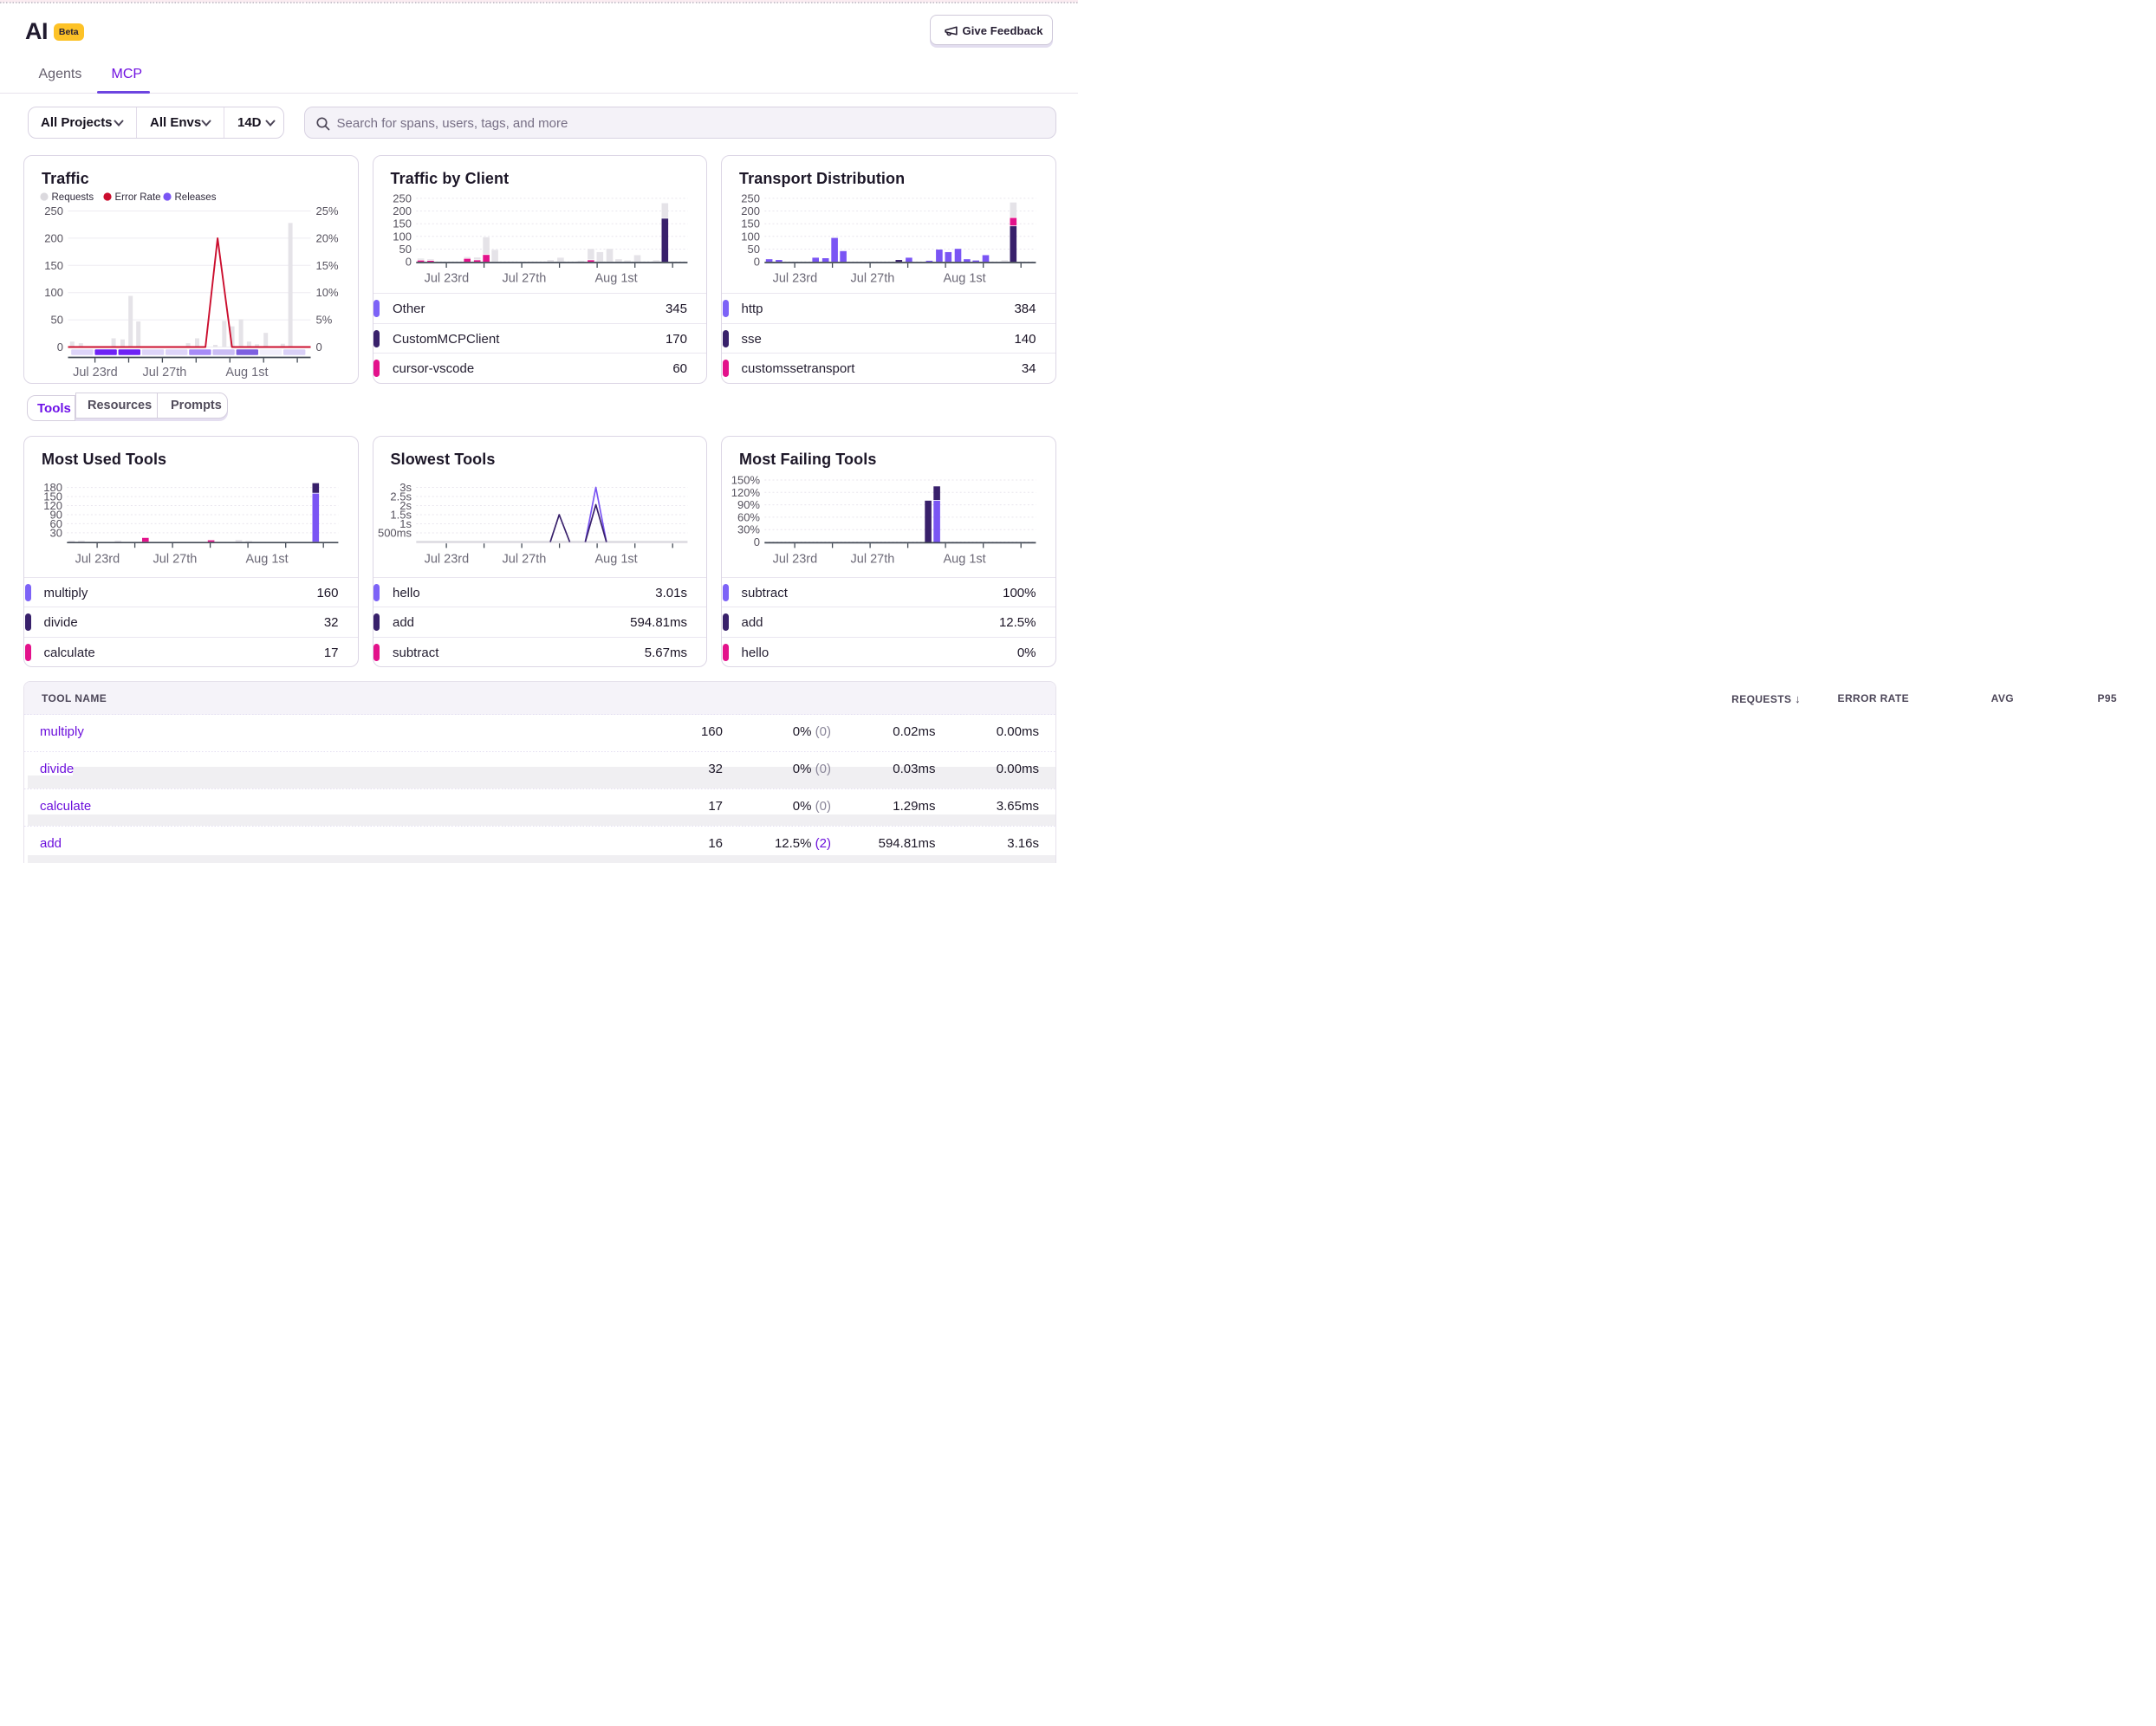 This screenshot has width=2156, height=1726. I want to click on svg-text: 60%, so click(748, 516).